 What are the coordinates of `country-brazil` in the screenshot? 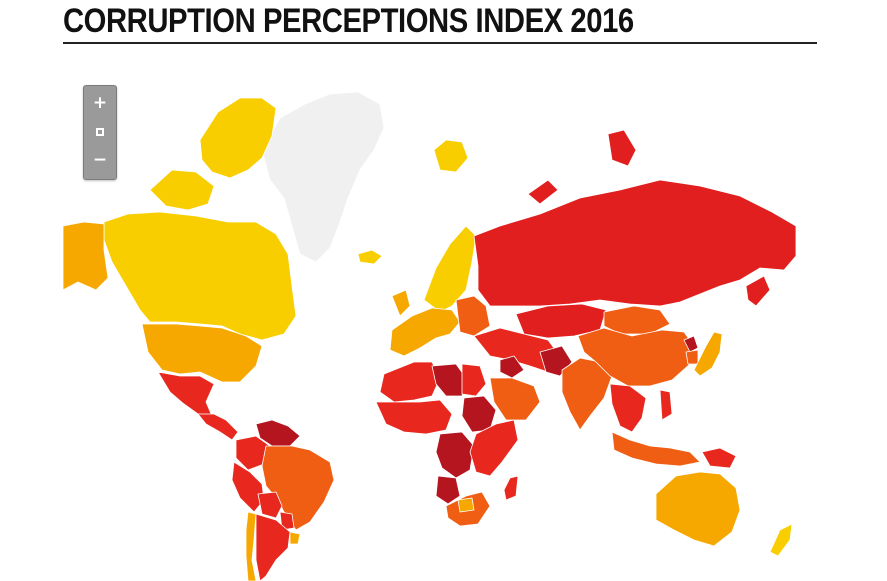 It's located at (298, 488).